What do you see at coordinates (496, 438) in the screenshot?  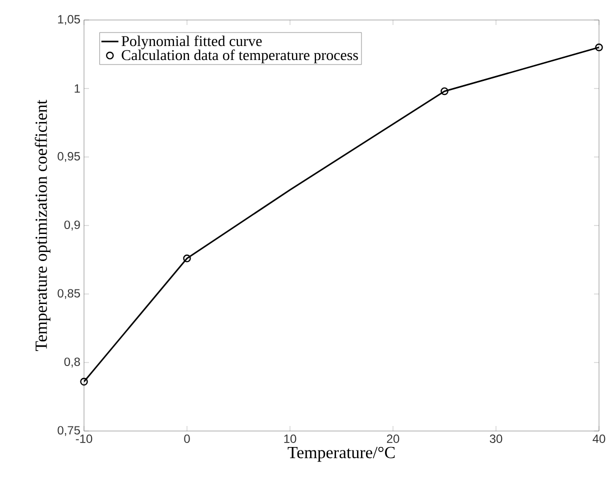 I see `x-tick-label: 30` at bounding box center [496, 438].